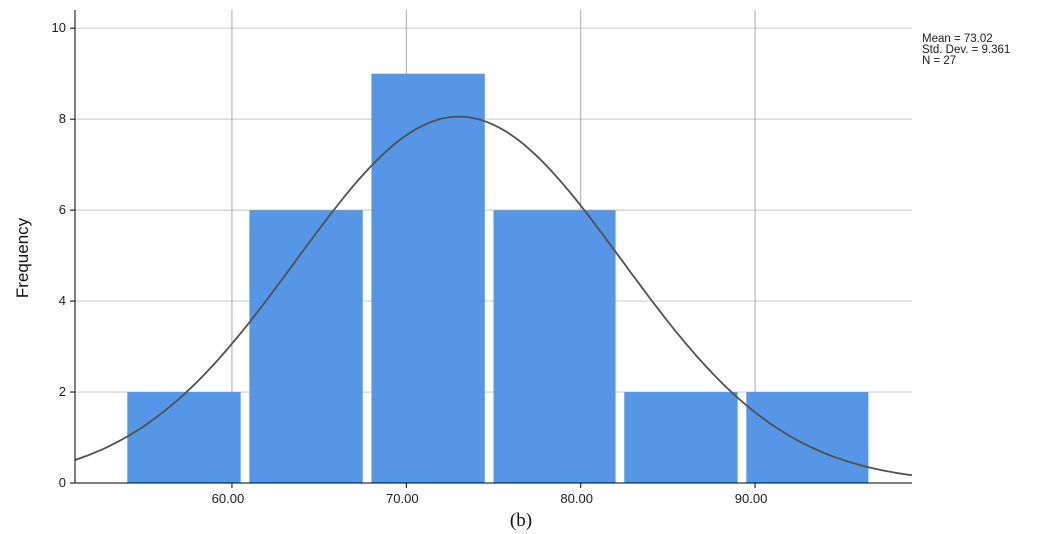  What do you see at coordinates (62, 209) in the screenshot?
I see `y-tick-label: 6` at bounding box center [62, 209].